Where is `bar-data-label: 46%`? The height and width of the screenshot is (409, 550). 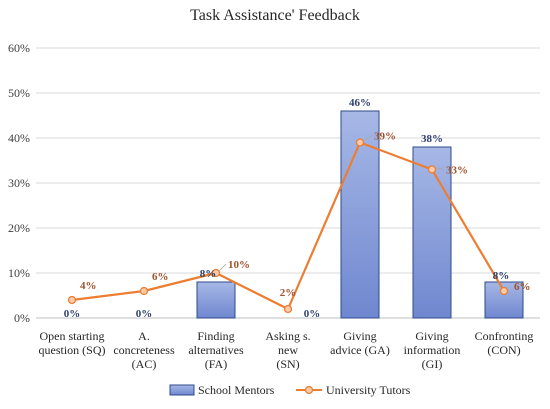
bar-data-label: 46% is located at coordinates (360, 103).